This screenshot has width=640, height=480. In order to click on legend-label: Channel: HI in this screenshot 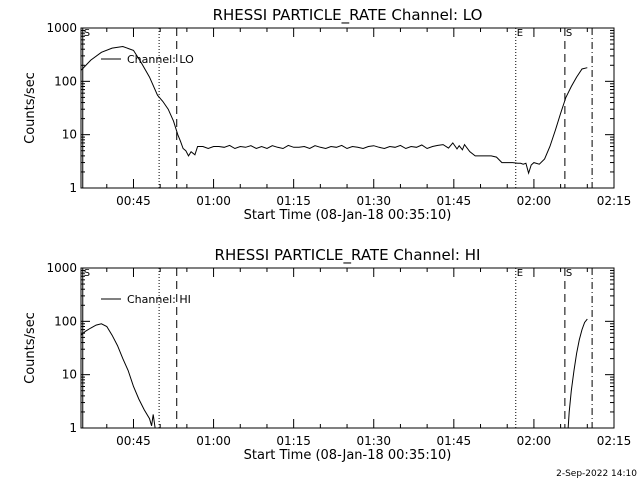, I will do `click(159, 299)`.